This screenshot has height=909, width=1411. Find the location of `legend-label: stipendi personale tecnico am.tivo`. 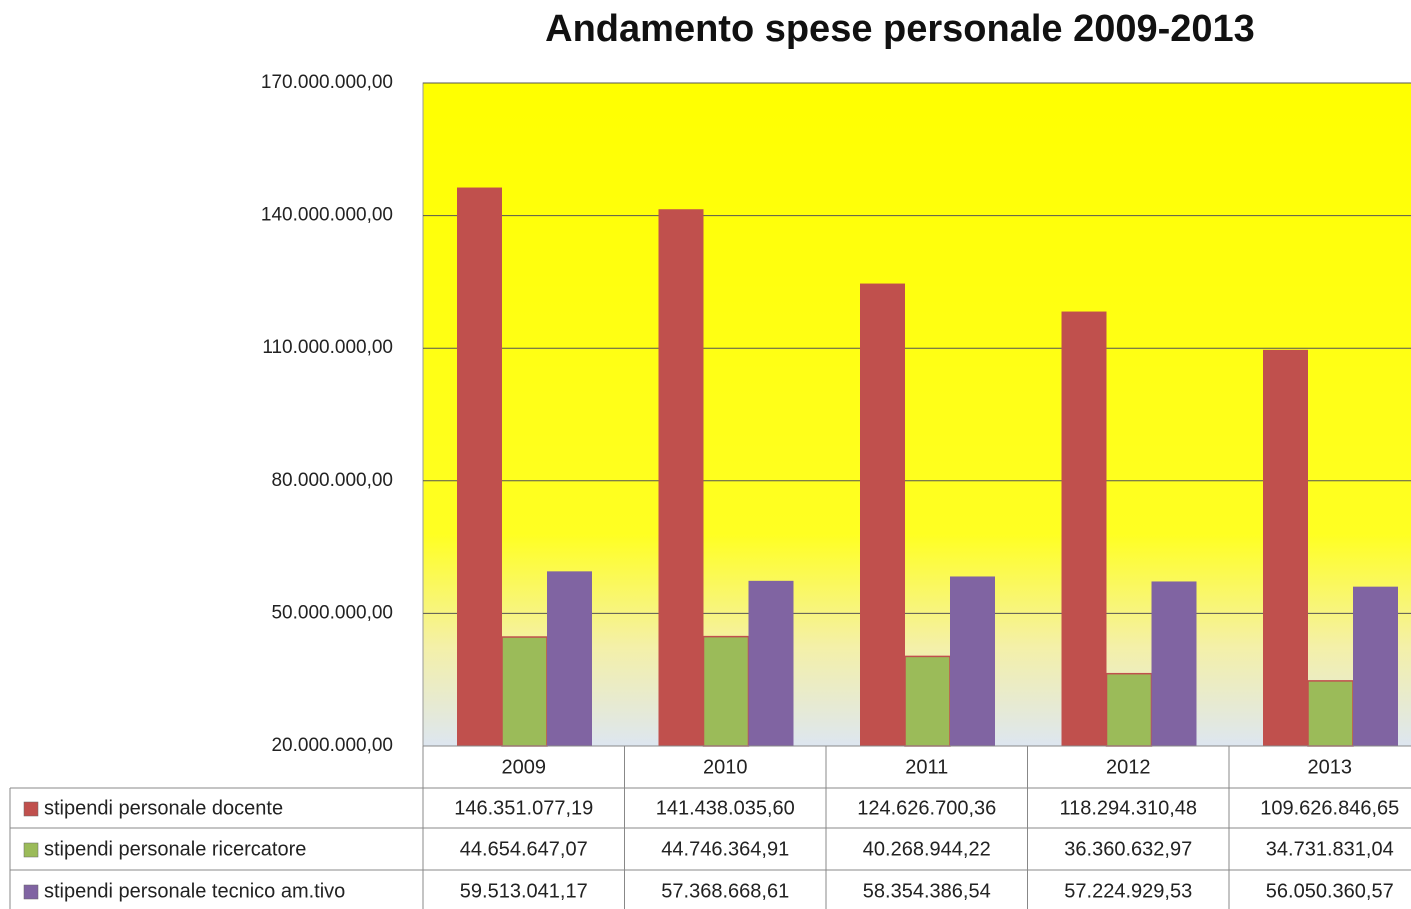

legend-label: stipendi personale tecnico am.tivo is located at coordinates (194, 891).